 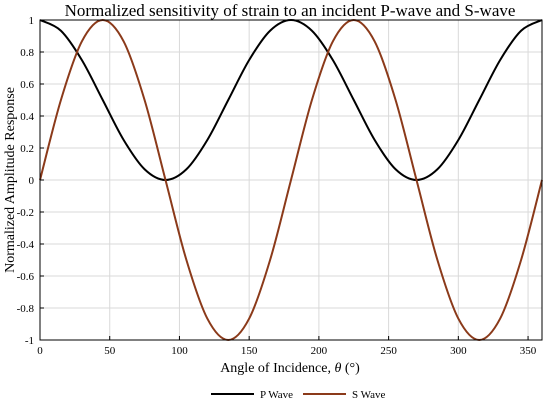 I want to click on y-tick-label: -0.2, so click(x=25, y=213).